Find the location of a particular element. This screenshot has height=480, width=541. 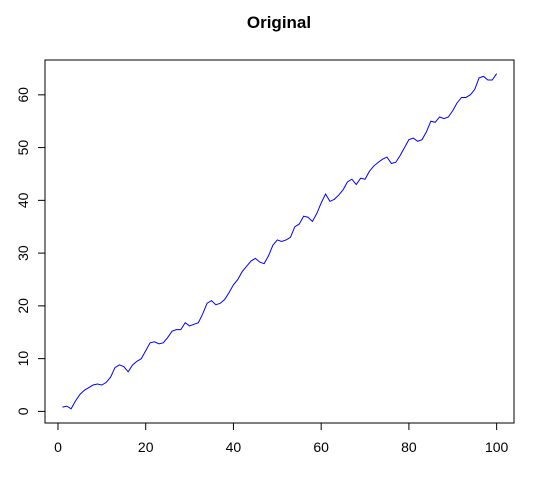

y-tick-label: 0 is located at coordinates (23, 411).